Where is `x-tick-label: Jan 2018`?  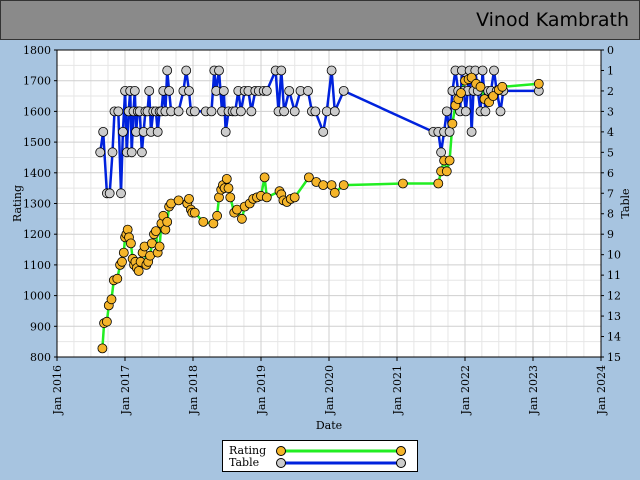 x-tick-label: Jan 2018 is located at coordinates (193, 390).